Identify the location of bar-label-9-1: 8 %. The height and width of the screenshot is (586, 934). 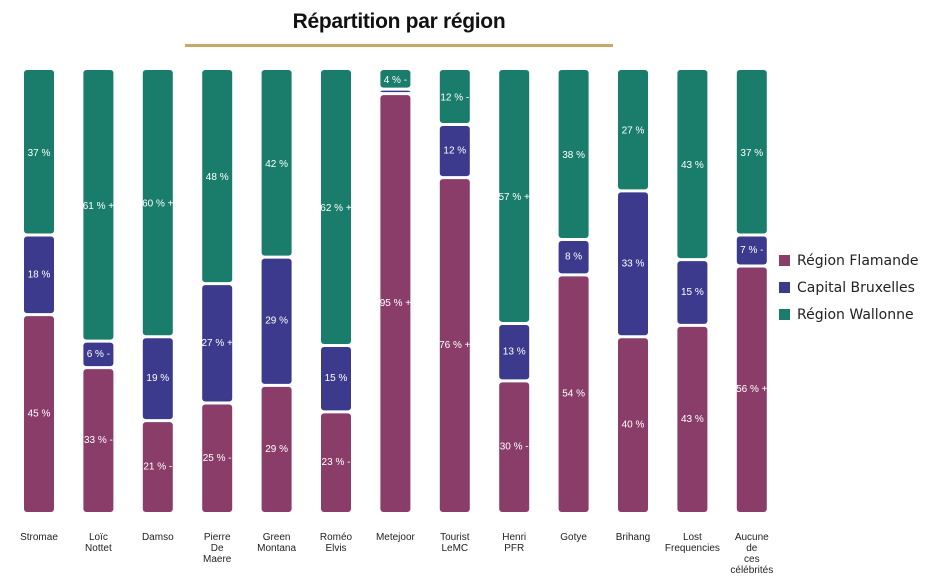
(573, 257).